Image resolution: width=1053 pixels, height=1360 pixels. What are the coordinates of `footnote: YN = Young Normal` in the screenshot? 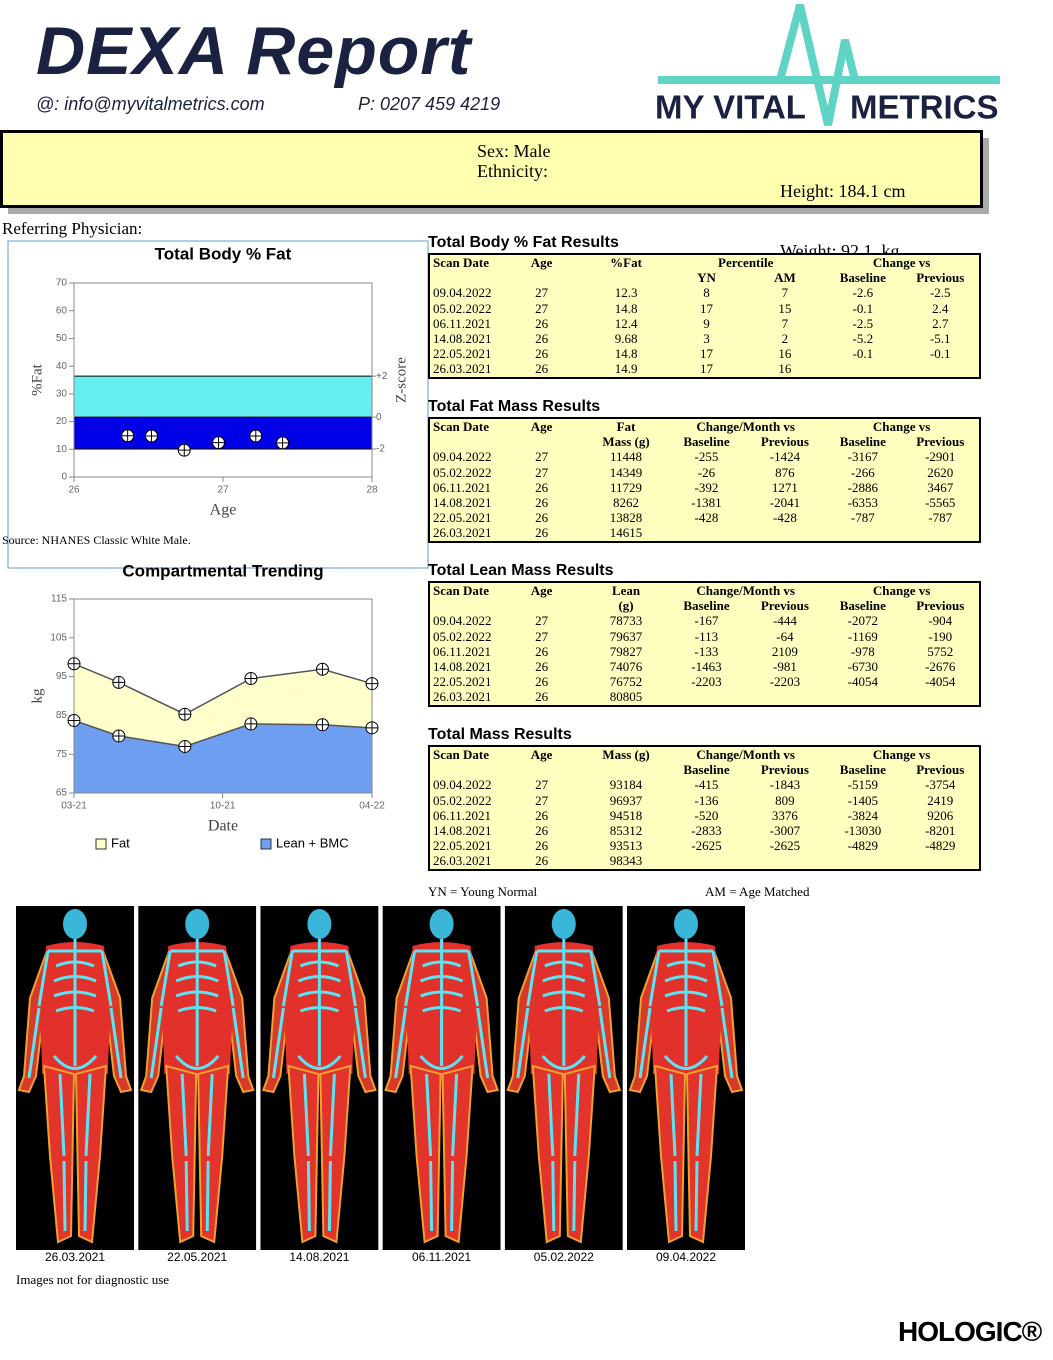 It's located at (483, 891).